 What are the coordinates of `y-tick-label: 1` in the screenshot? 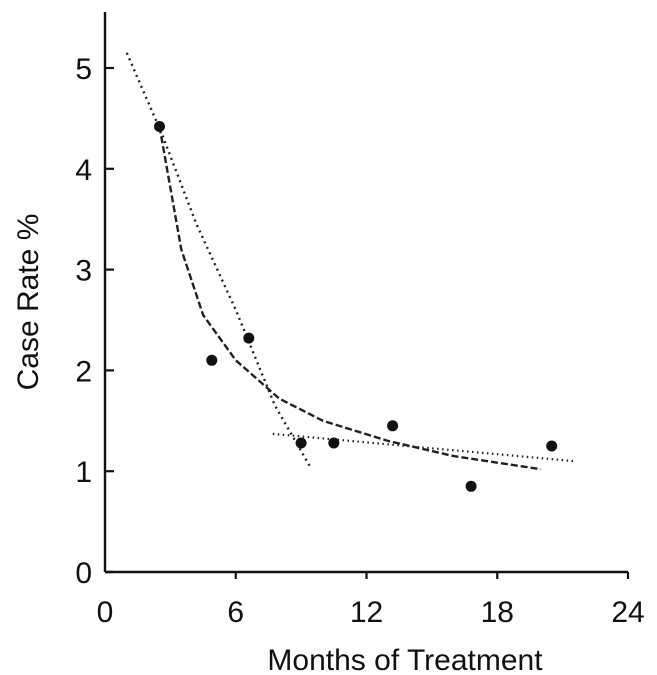 It's located at (83, 472).